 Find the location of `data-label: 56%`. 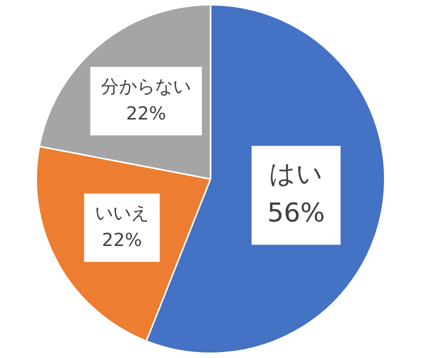

data-label: 56% is located at coordinates (296, 213).